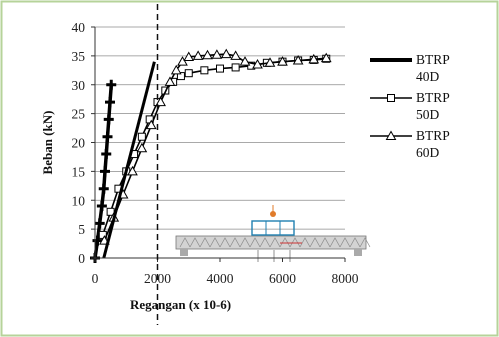 Image resolution: width=499 pixels, height=337 pixels. Describe the element at coordinates (282, 278) in the screenshot. I see `x-tick-label: 6000` at that location.